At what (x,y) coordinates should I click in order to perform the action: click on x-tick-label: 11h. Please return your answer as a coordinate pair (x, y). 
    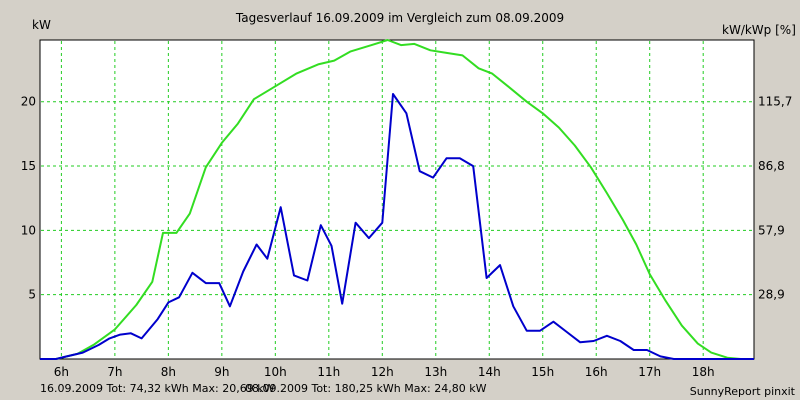
    Looking at the image, I should click on (328, 372).